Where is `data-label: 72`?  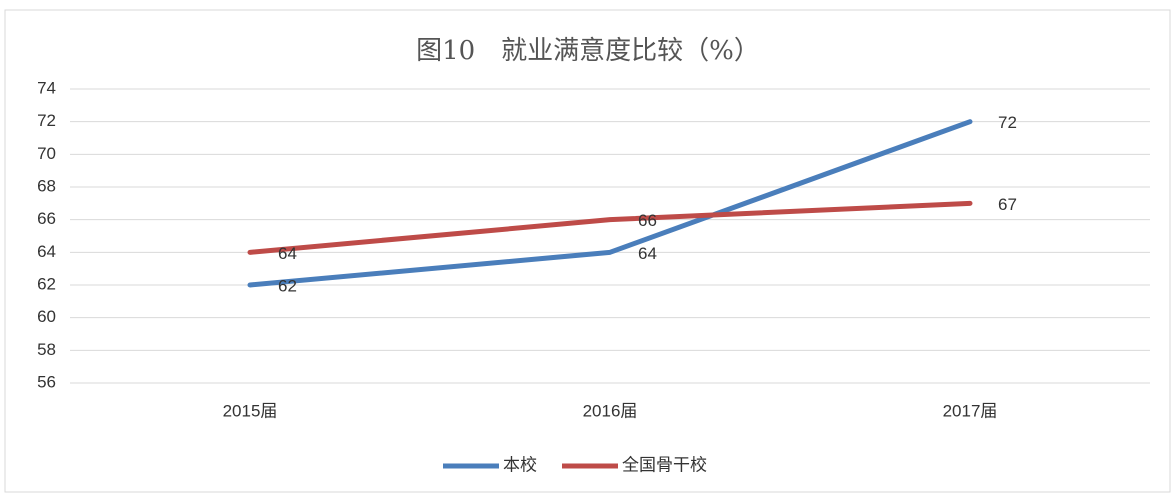
data-label: 72 is located at coordinates (1007, 122).